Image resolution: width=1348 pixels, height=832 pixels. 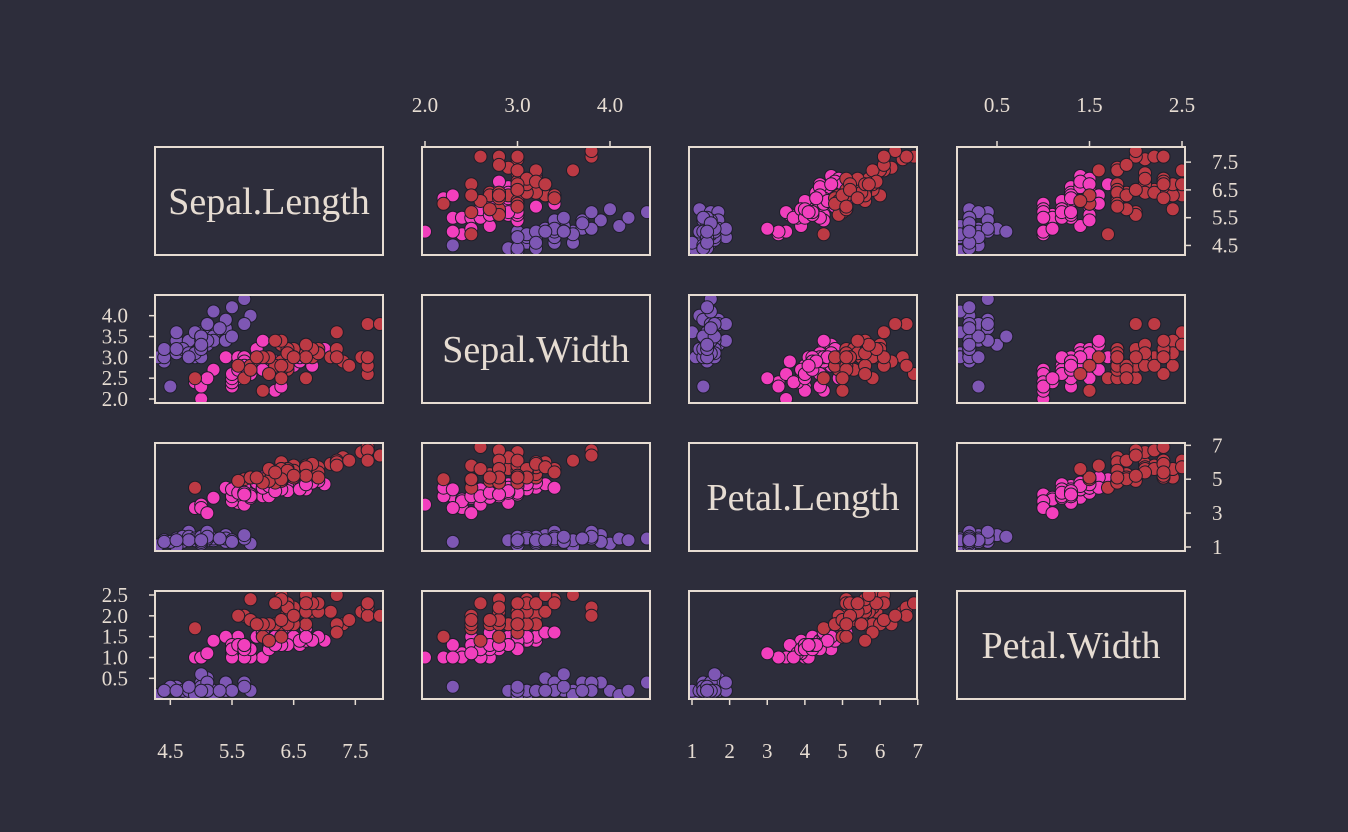 What do you see at coordinates (1217, 547) in the screenshot?
I see `tick-label: 1` at bounding box center [1217, 547].